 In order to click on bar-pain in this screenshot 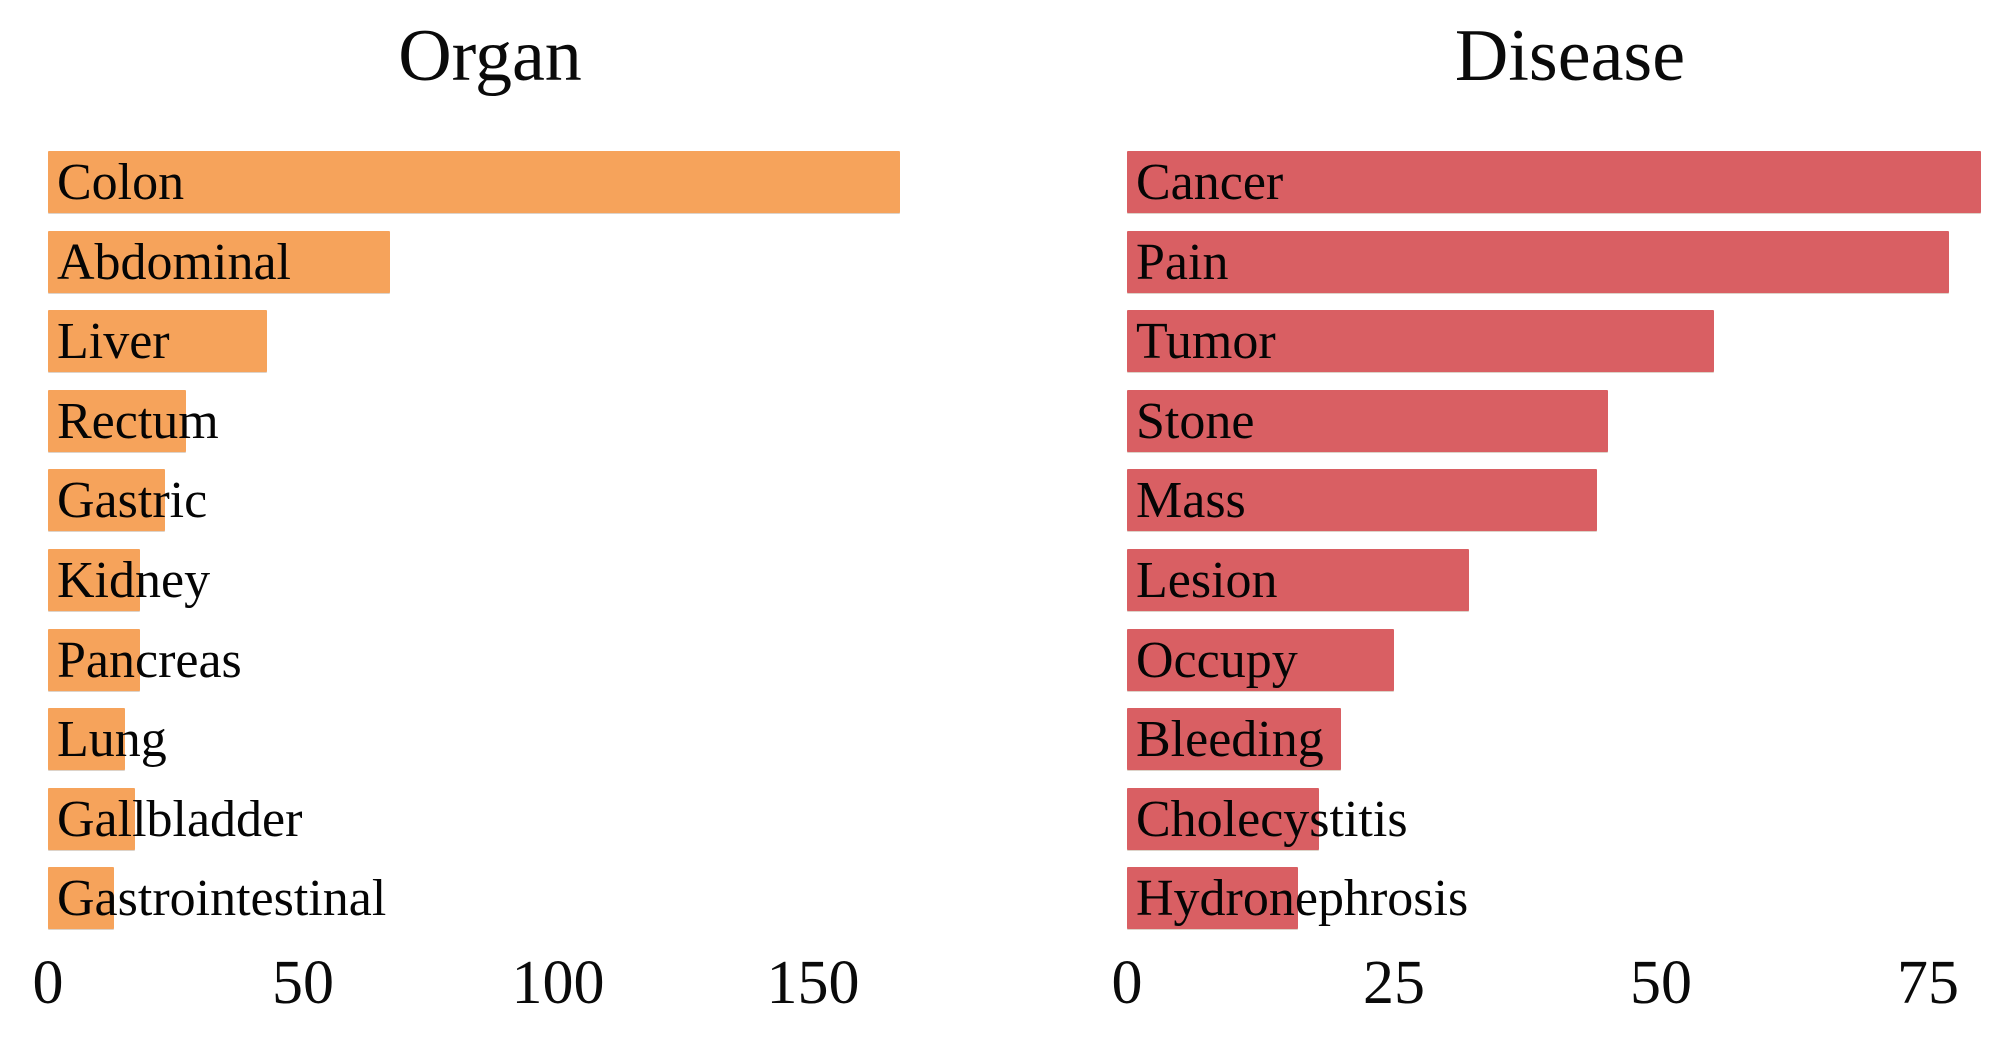, I will do `click(1538, 261)`.